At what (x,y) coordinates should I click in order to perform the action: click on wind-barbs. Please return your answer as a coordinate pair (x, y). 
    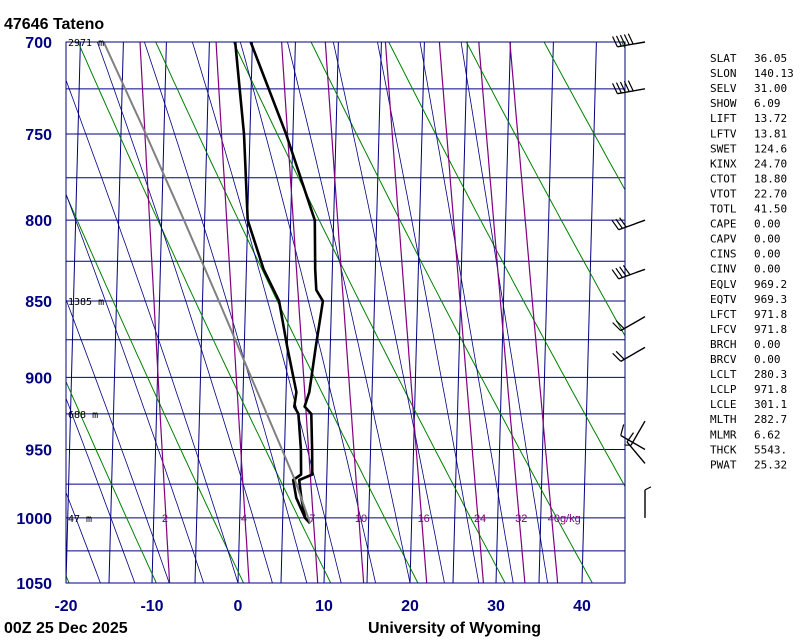
    Looking at the image, I should click on (631, 275).